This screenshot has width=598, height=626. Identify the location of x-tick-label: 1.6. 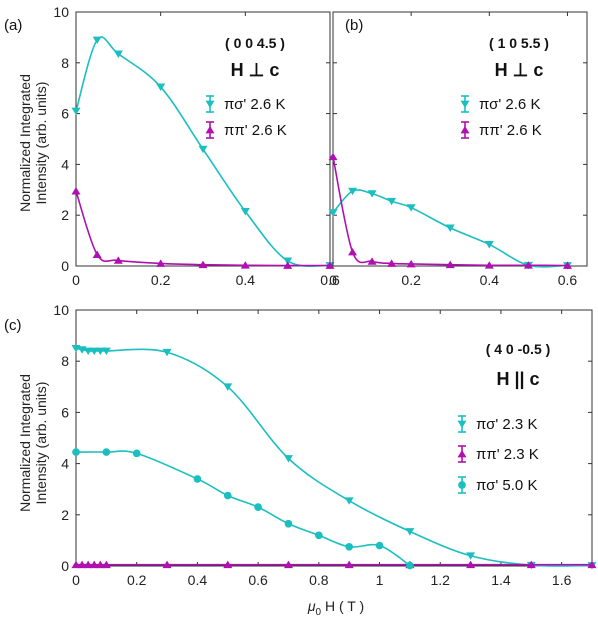
(562, 580).